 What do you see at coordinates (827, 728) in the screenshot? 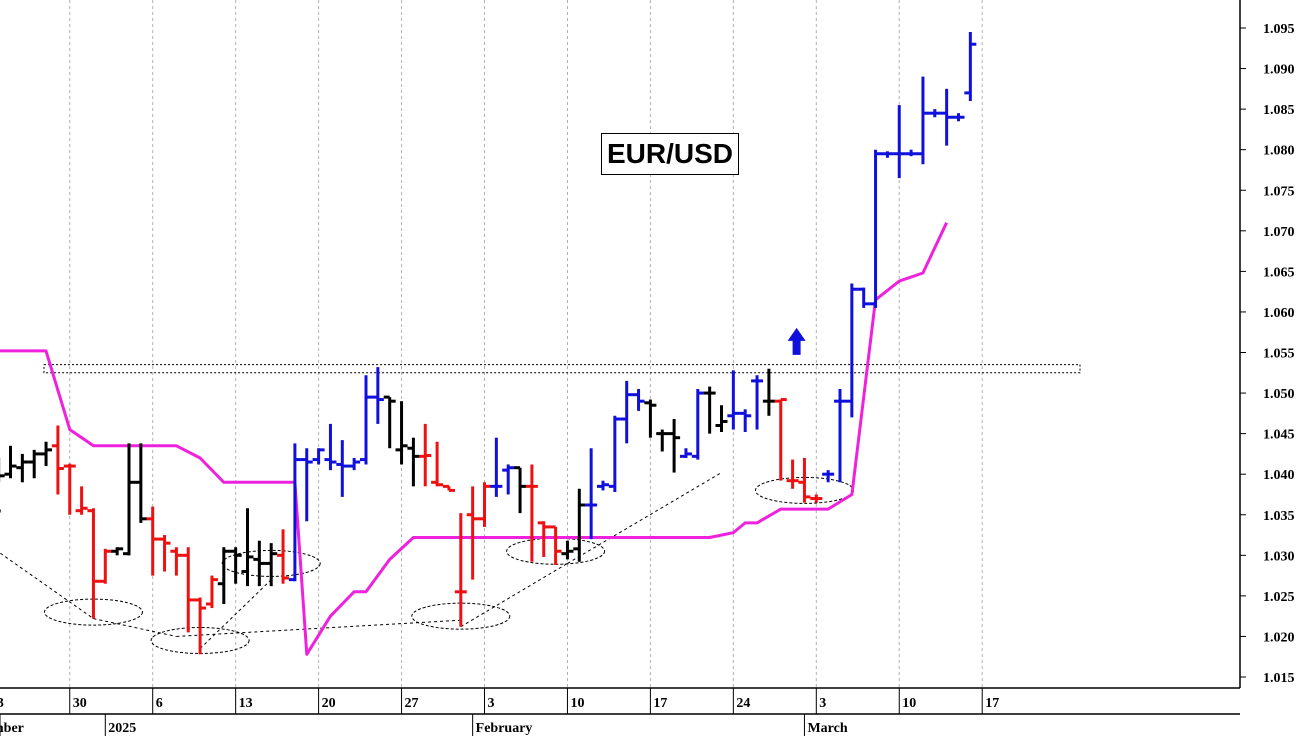
I see `month-label: March` at bounding box center [827, 728].